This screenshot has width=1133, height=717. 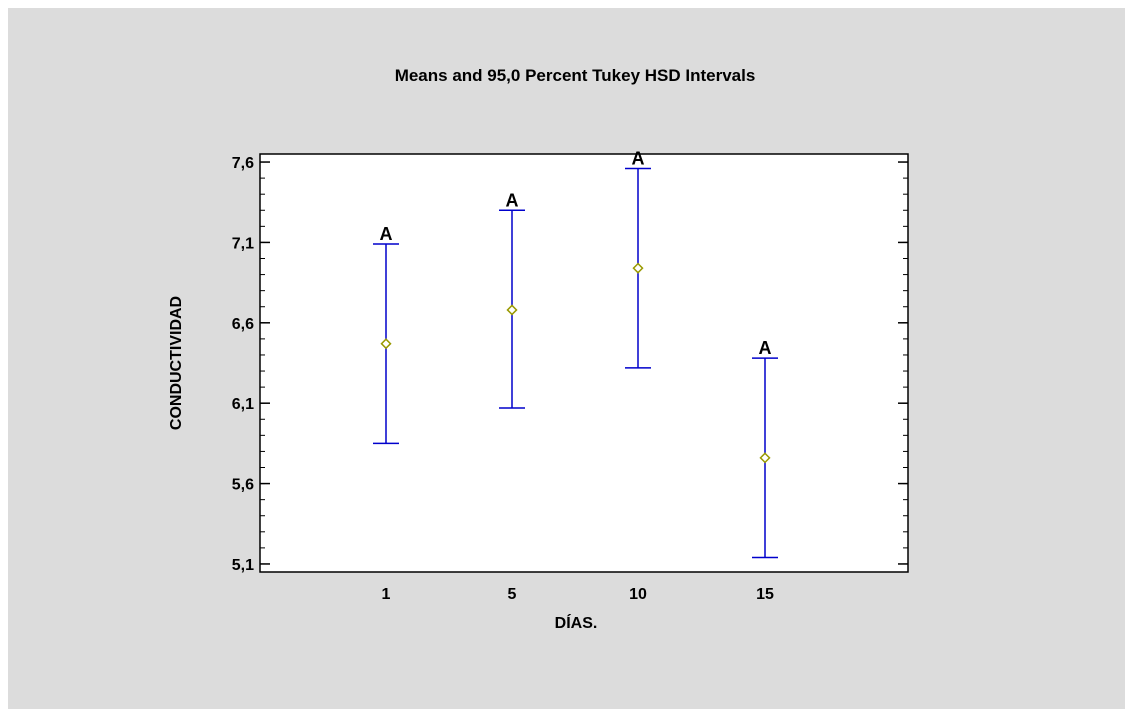 I want to click on x-tick-label: 5, so click(x=512, y=594).